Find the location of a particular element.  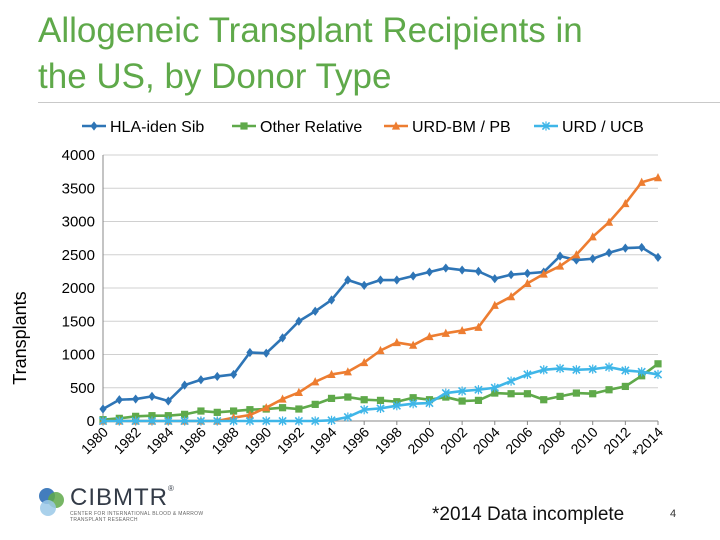

y-tick-label: 3000 is located at coordinates (78, 222).